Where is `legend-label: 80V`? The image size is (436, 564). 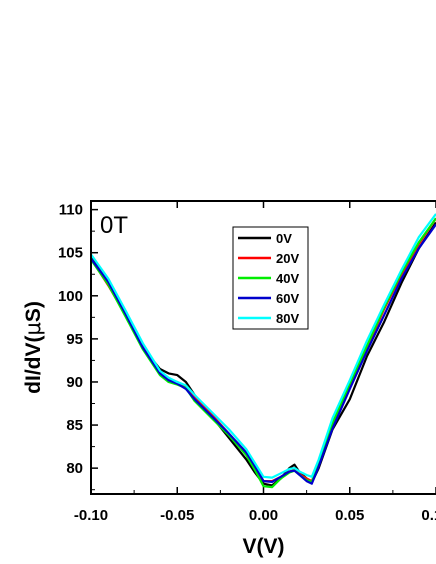
legend-label: 80V is located at coordinates (287, 318).